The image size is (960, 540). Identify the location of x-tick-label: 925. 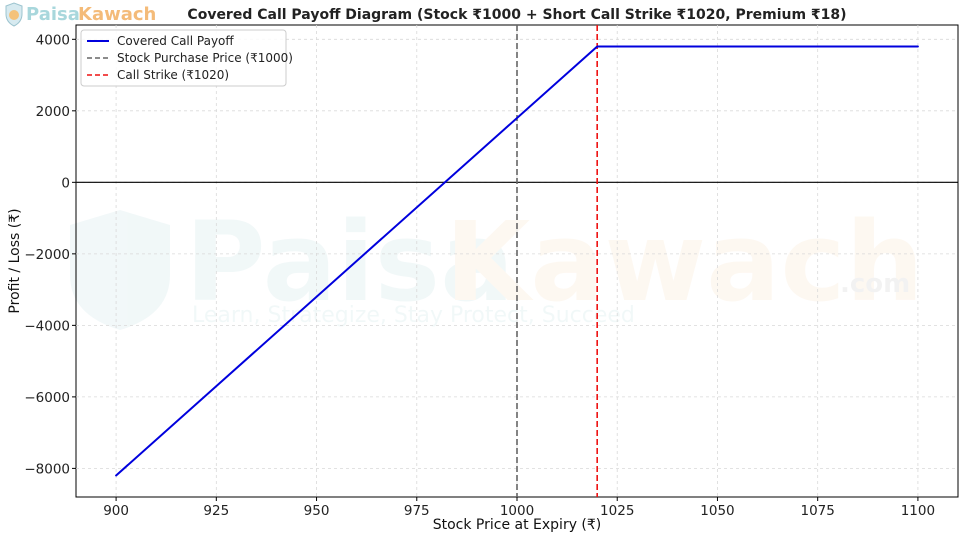
(216, 511).